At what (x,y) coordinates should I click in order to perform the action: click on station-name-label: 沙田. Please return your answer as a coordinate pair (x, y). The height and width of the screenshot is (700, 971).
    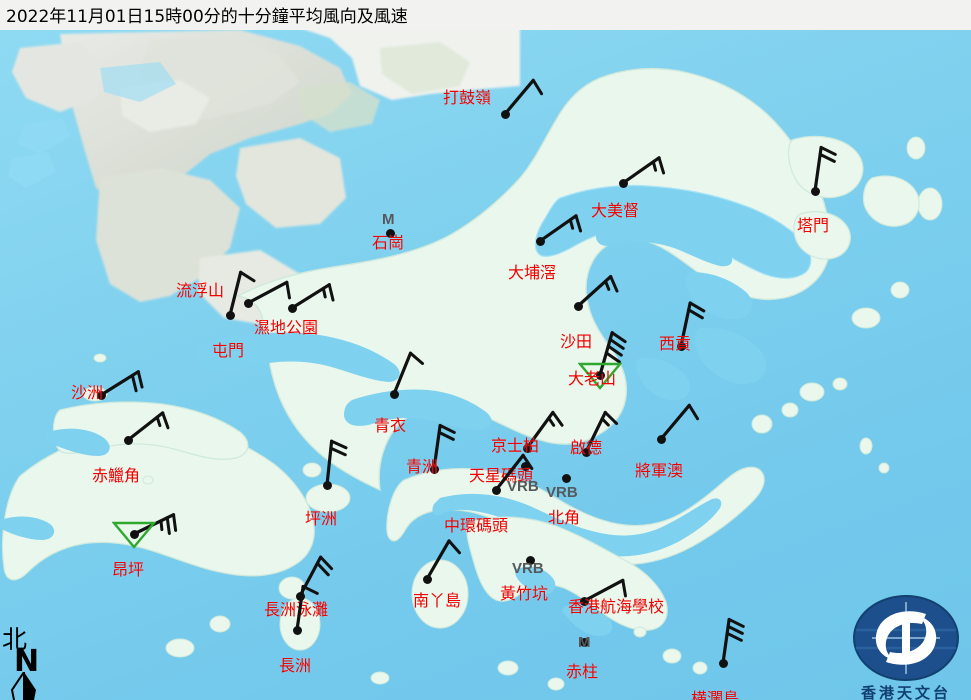
    Looking at the image, I should click on (576, 341).